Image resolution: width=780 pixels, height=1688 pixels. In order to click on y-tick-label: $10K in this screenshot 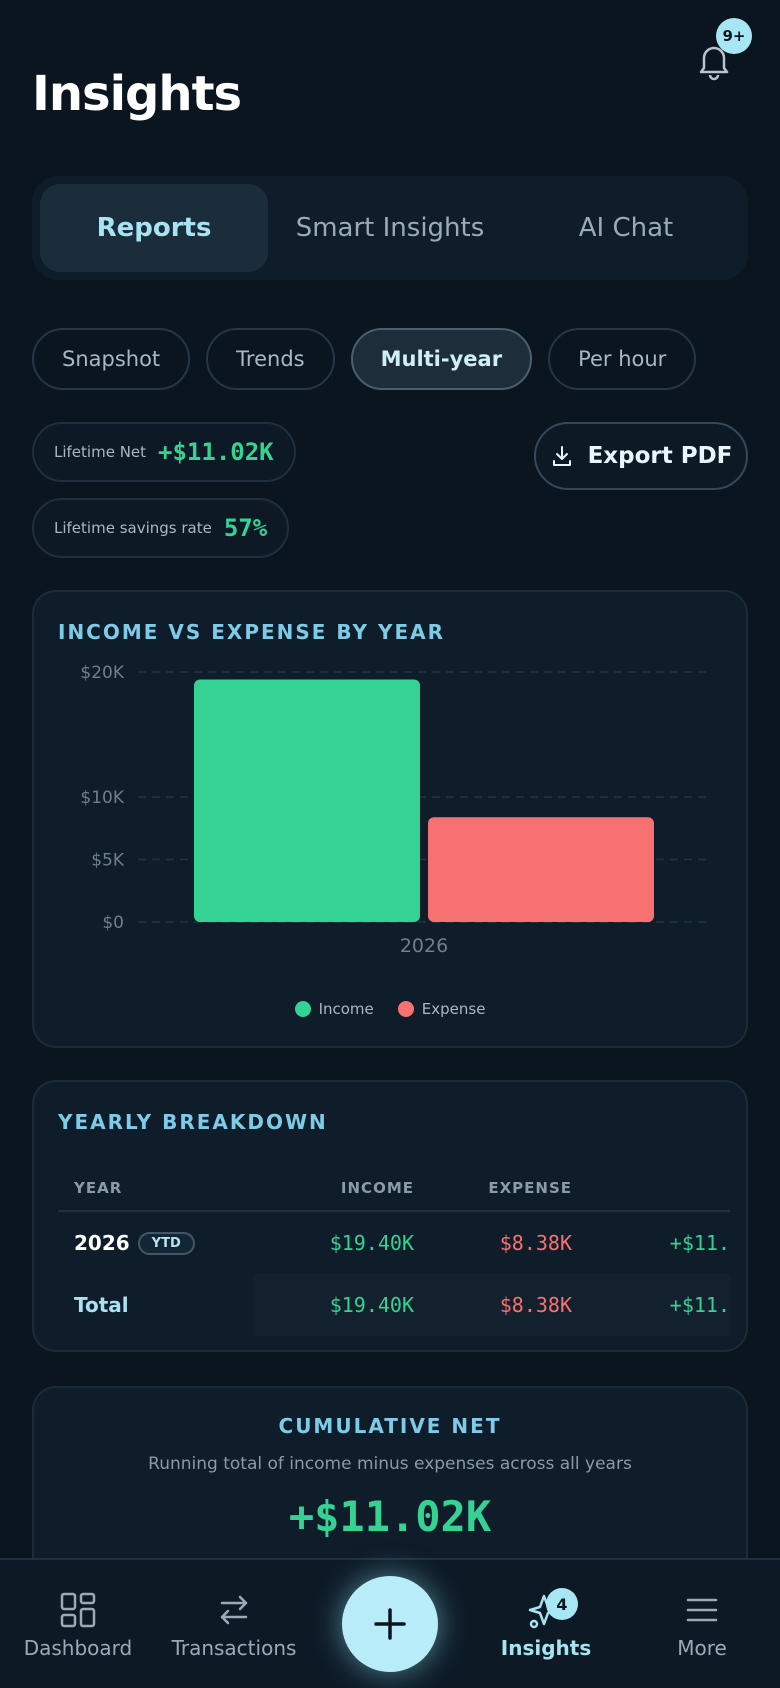, I will do `click(102, 798)`.